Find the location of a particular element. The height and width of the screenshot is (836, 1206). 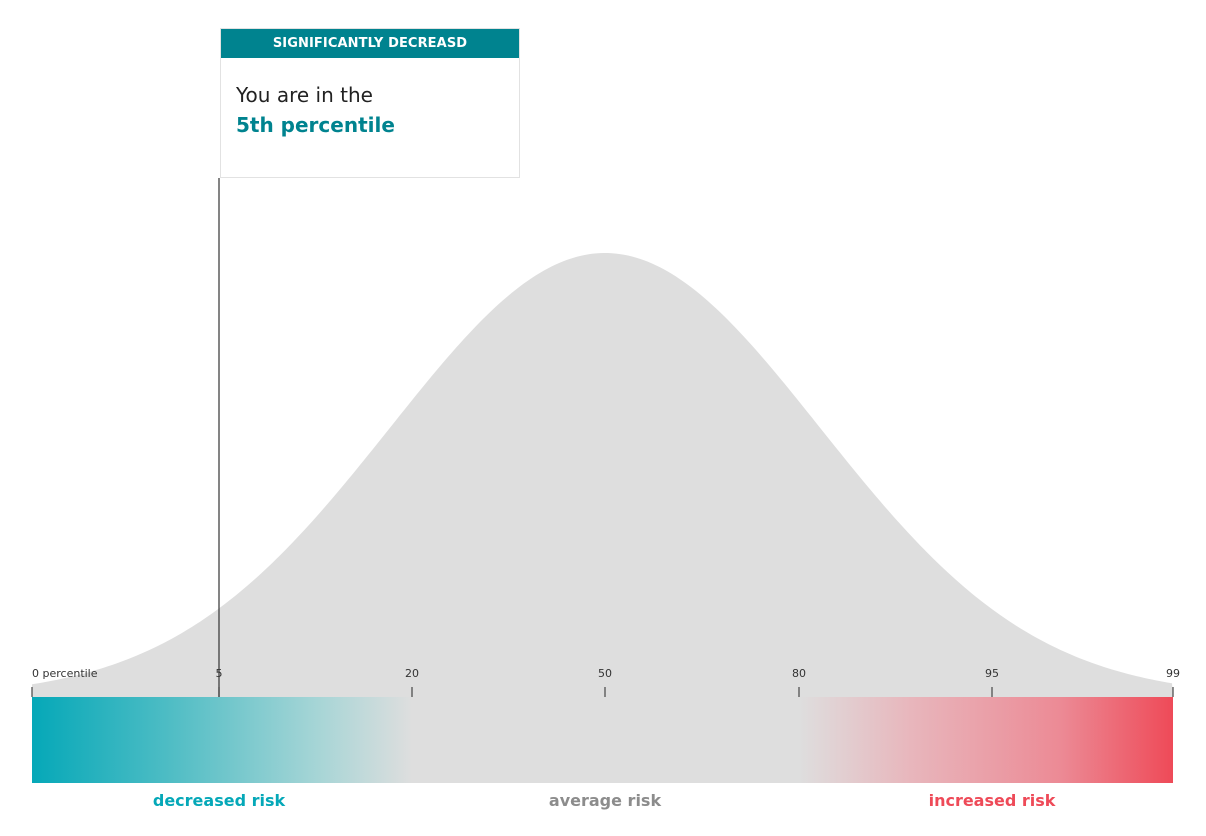

risk-band-labels: decreased risk average risk increased risk is located at coordinates (604, 800).